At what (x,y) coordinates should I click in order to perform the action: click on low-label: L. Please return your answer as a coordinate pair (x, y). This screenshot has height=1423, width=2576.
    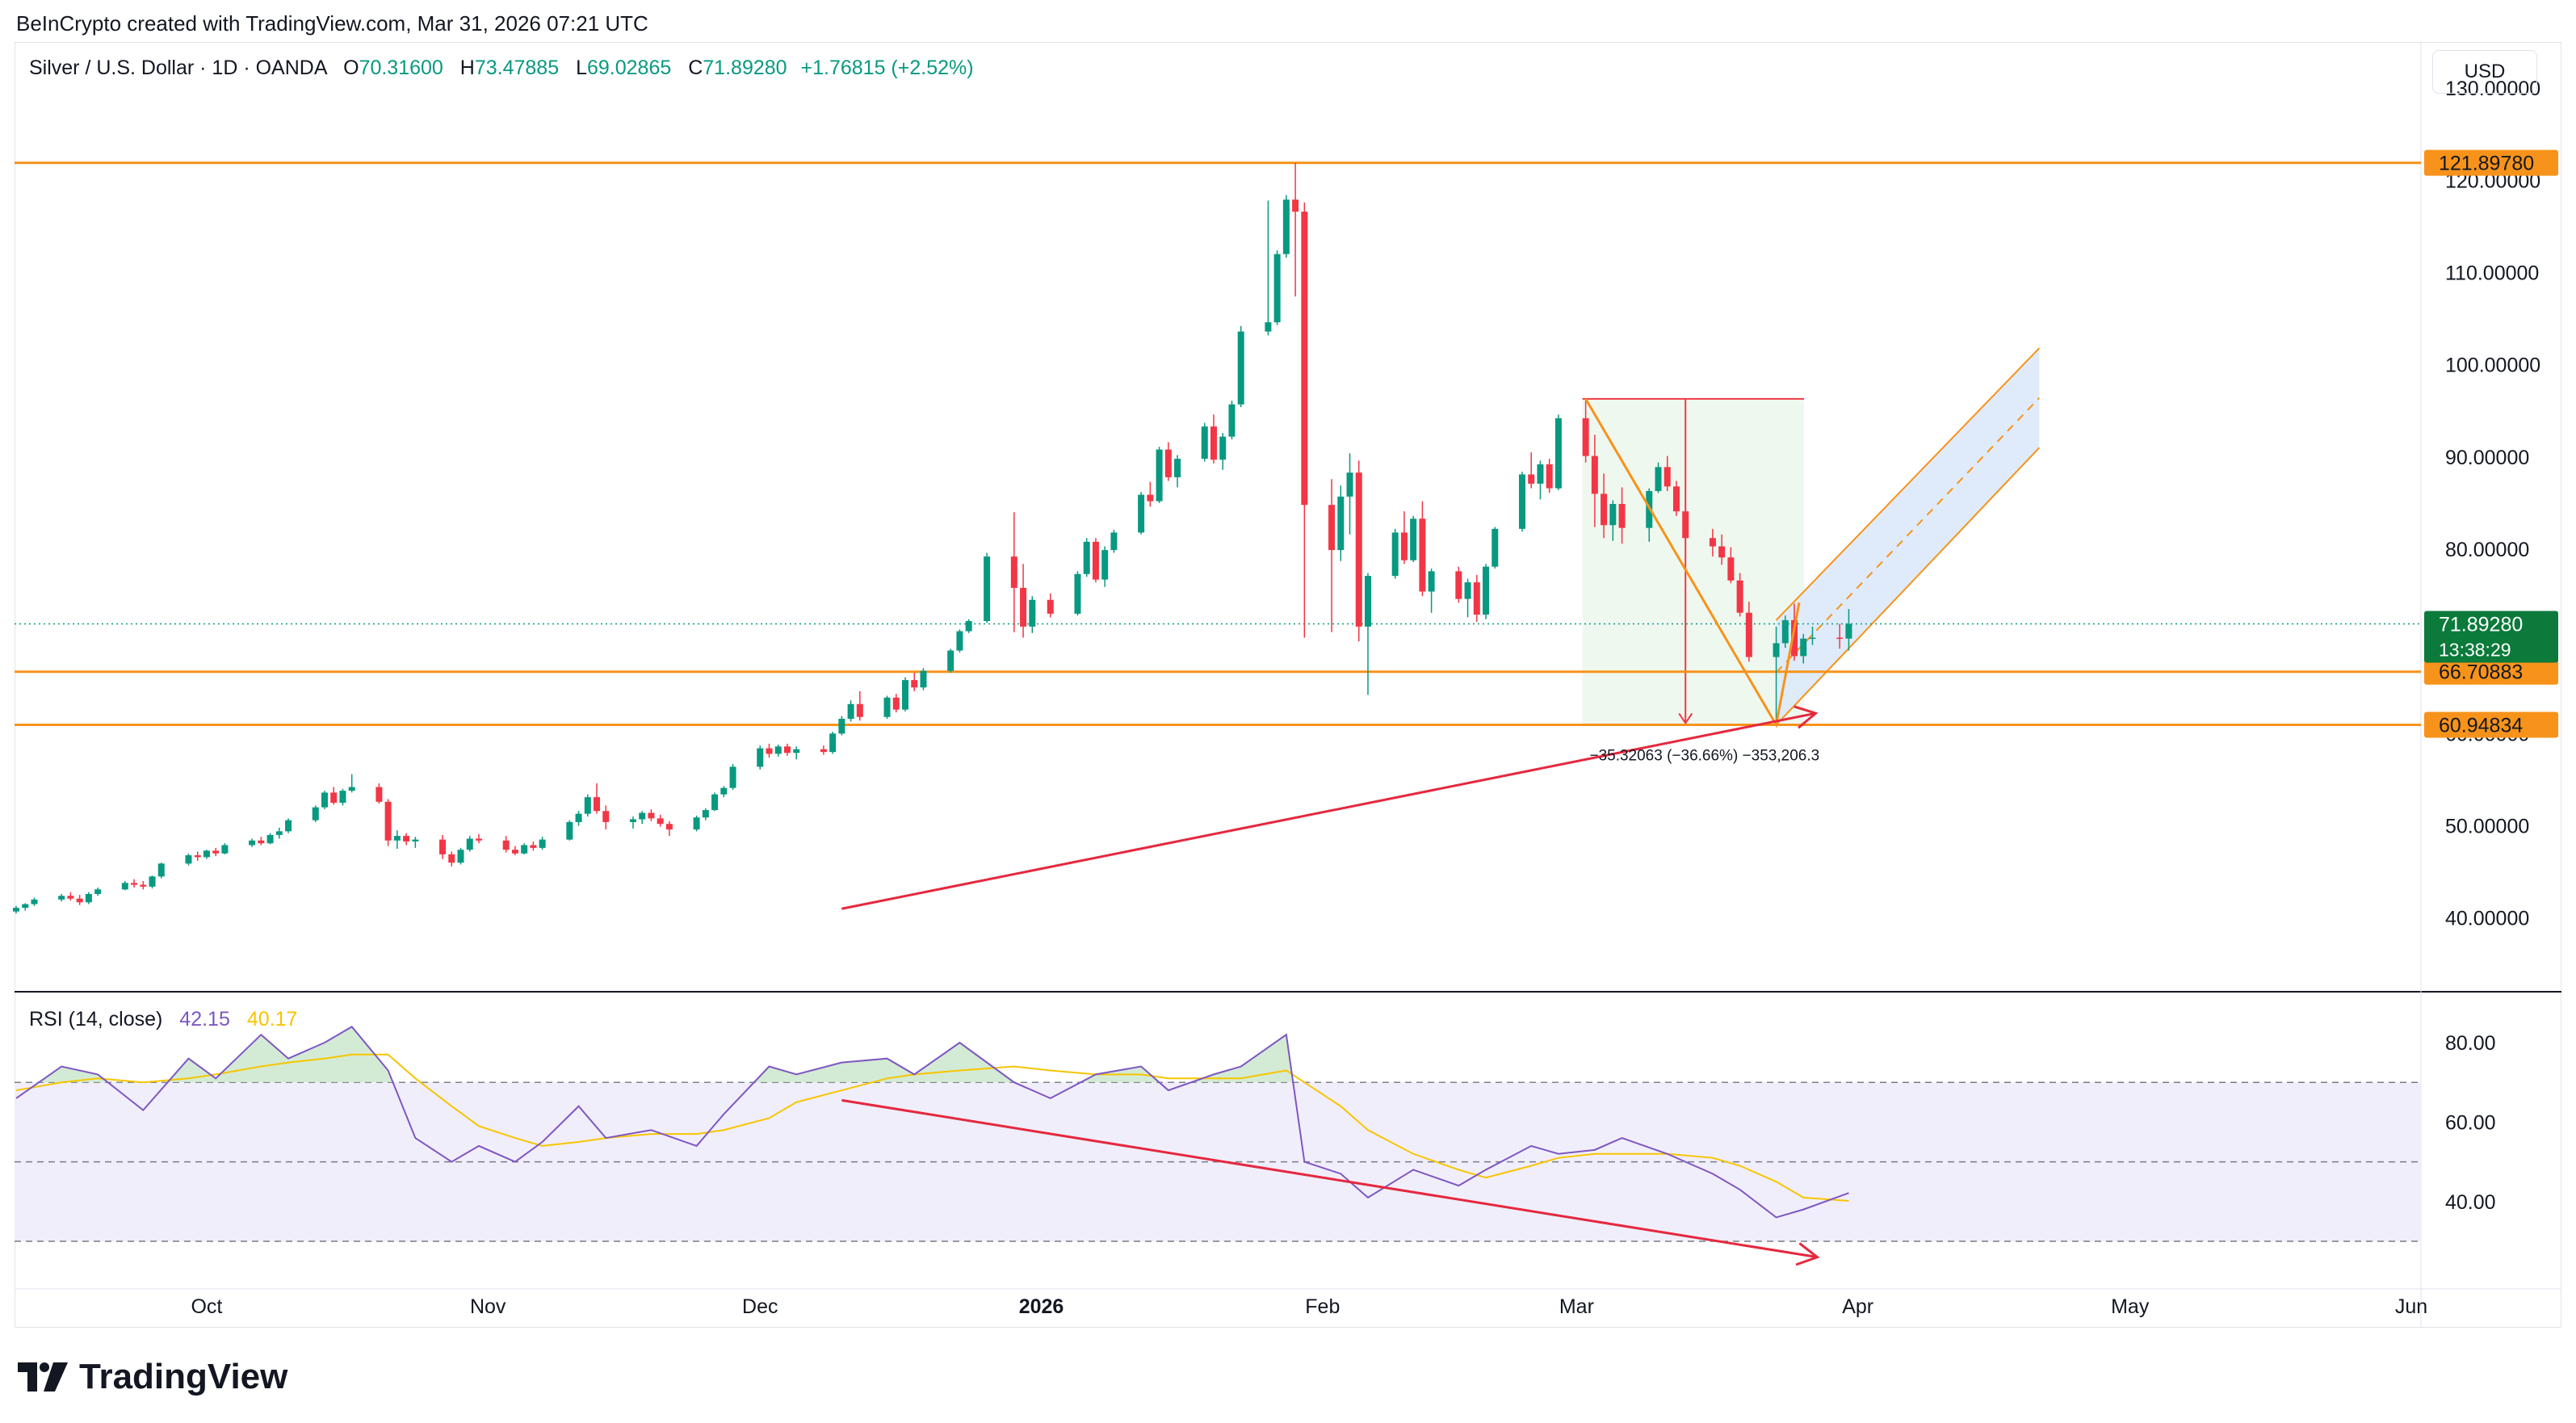
    Looking at the image, I should click on (581, 68).